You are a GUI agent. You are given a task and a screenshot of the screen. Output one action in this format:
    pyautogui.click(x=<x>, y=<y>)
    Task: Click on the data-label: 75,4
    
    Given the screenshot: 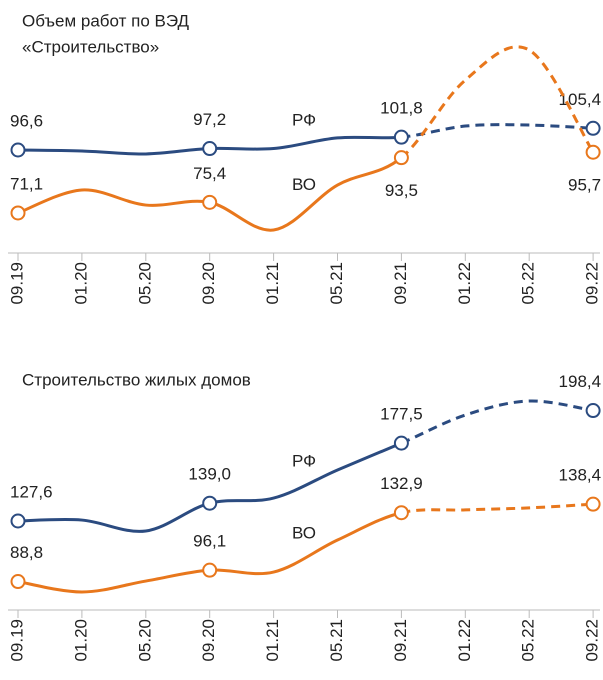 What is the action you would take?
    pyautogui.click(x=209, y=173)
    